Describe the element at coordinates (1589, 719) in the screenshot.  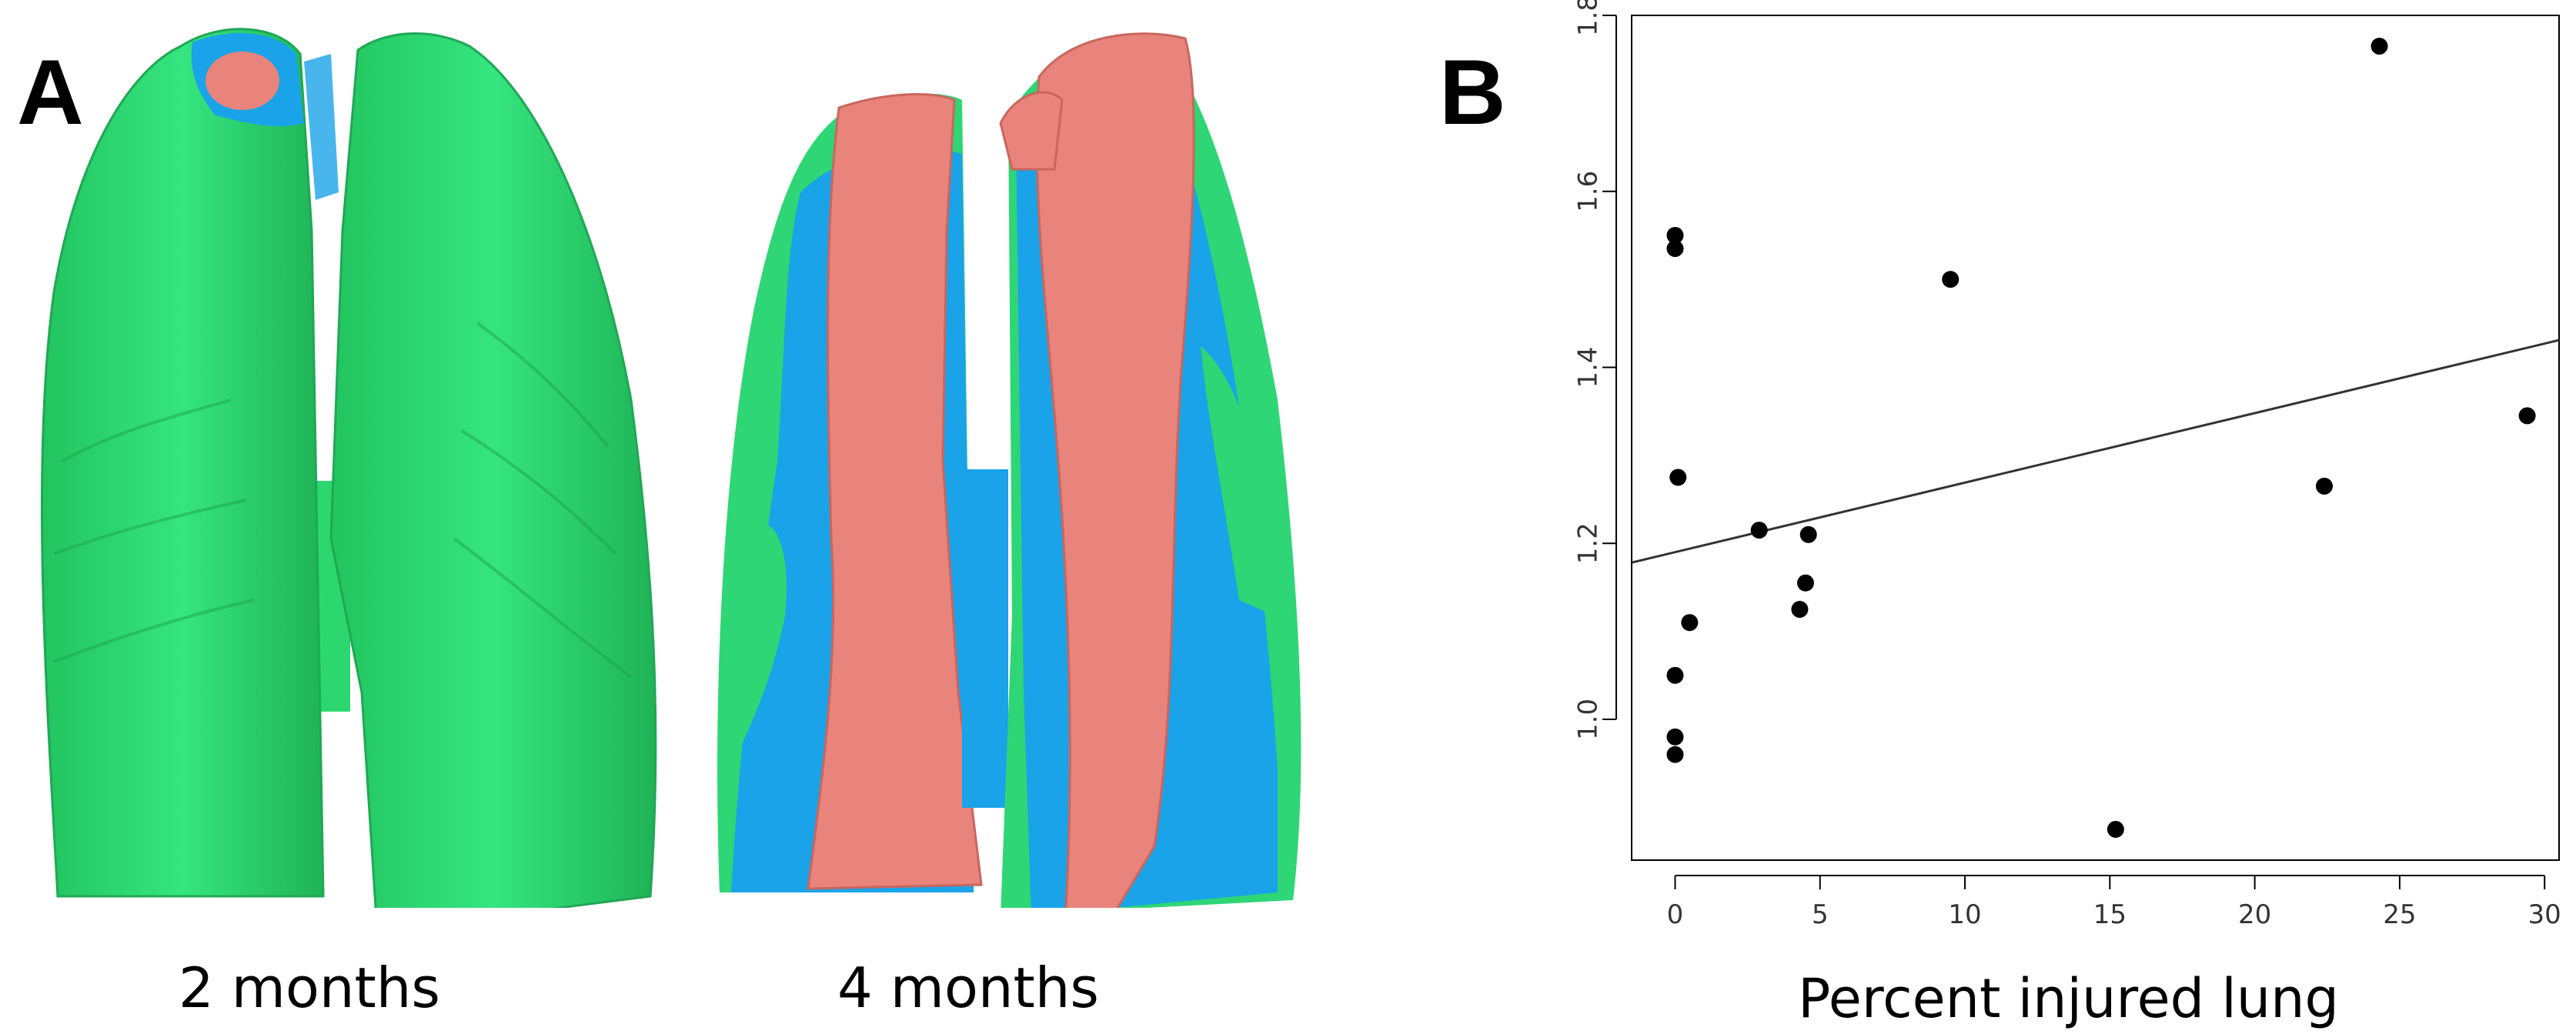
I see `y-tick-label: 1.0` at that location.